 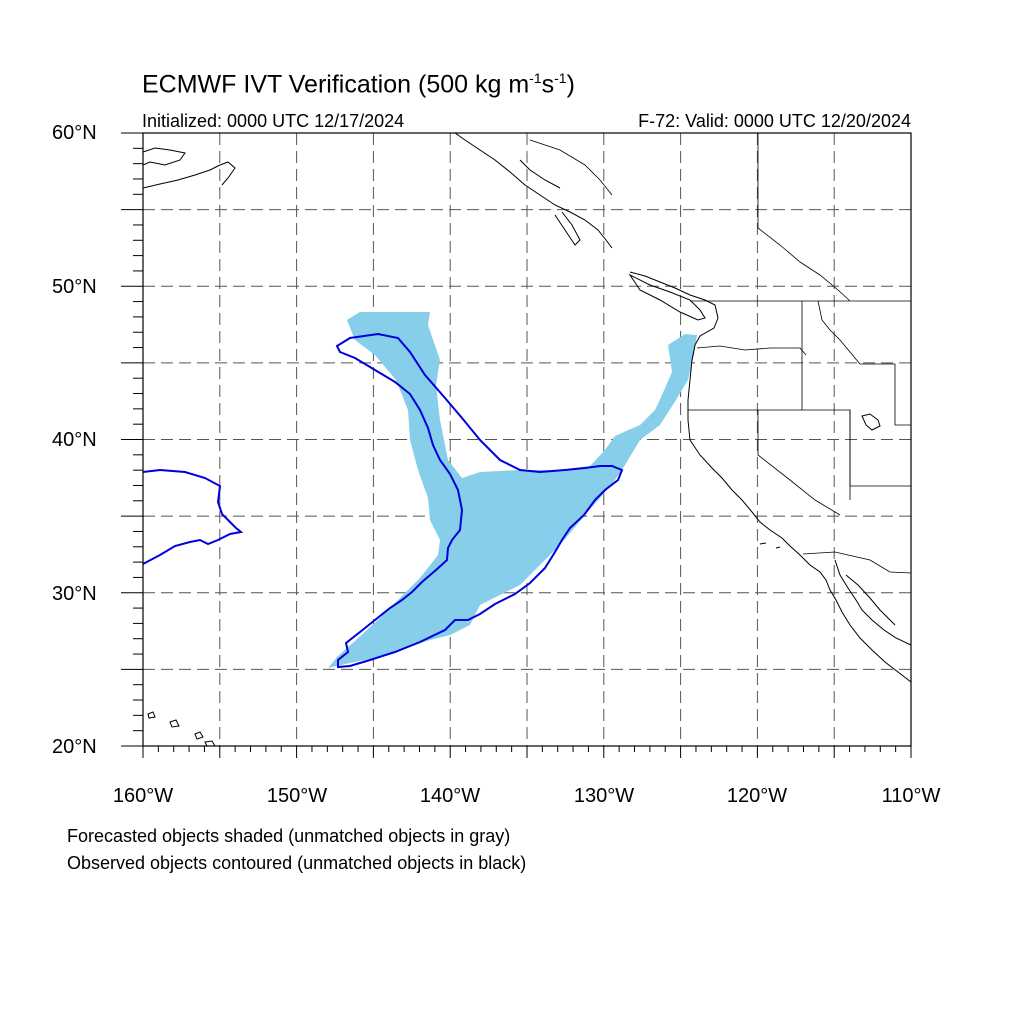 I want to click on lon-label-120w: 120°W, so click(x=757, y=796).